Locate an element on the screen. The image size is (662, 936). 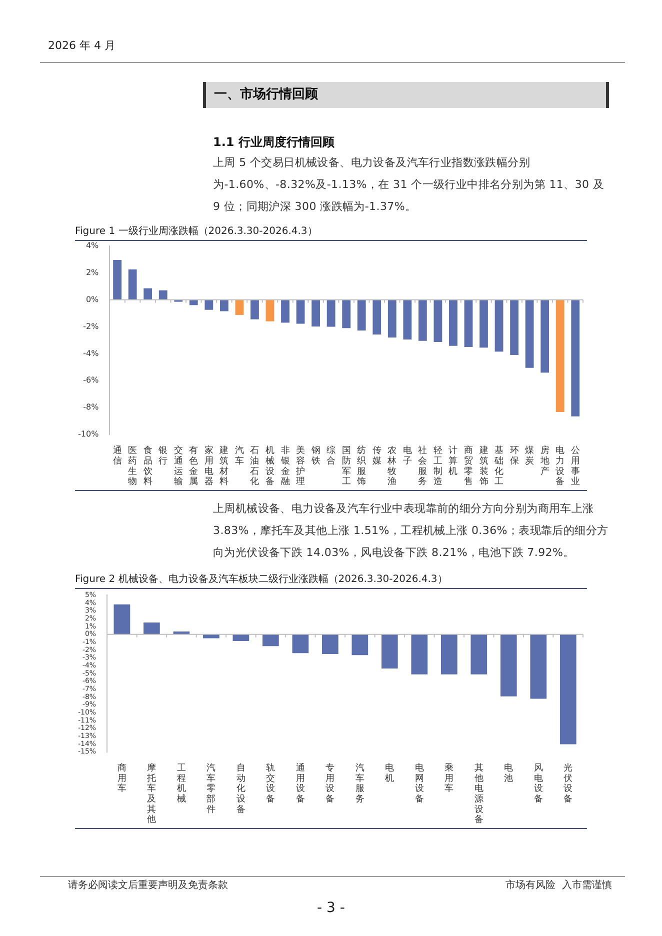
x-tick-label: 银行 is located at coordinates (163, 455).